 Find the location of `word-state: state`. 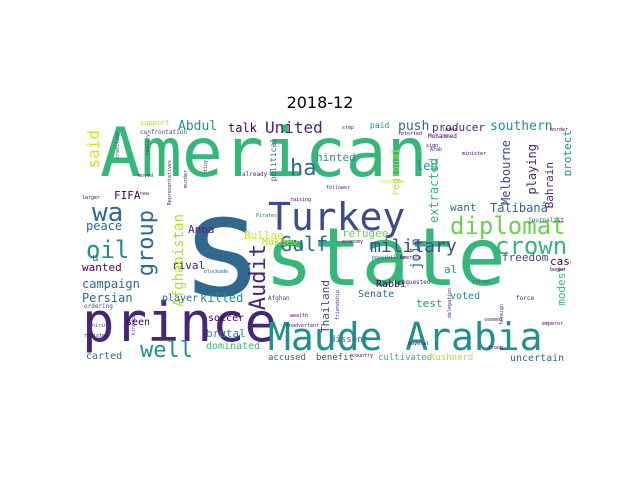

word-state: state is located at coordinates (385, 257).